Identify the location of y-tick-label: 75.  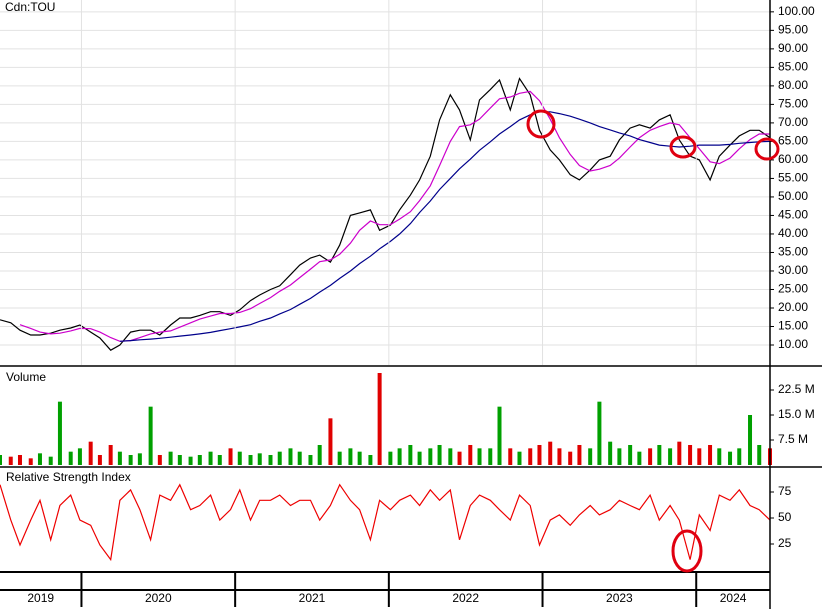
(785, 491).